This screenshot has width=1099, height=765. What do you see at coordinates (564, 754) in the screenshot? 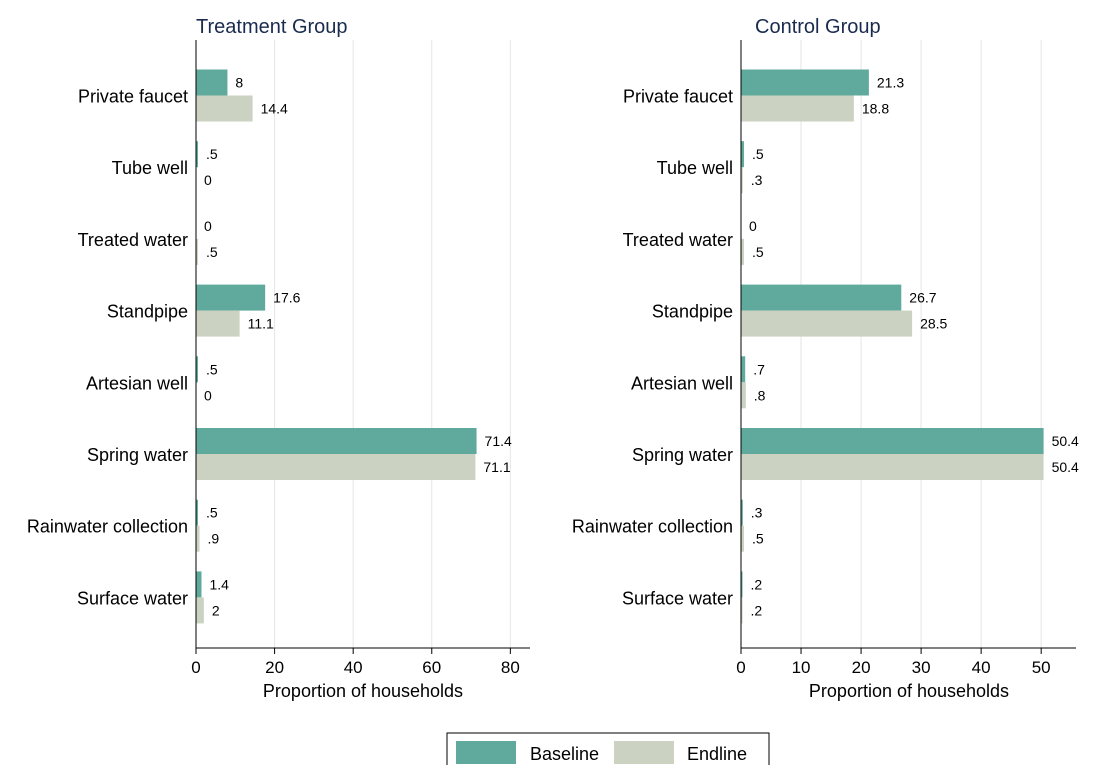
I see `legend-label-baseline: Baseline` at bounding box center [564, 754].